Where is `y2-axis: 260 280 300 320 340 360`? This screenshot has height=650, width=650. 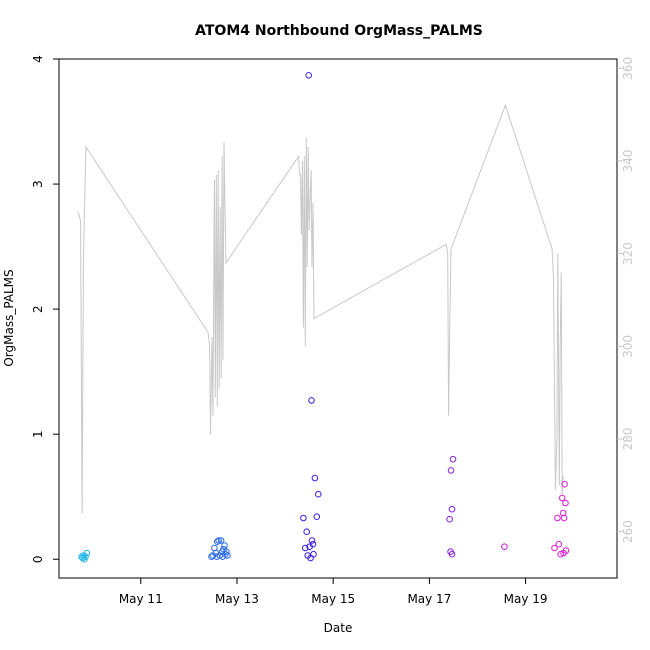
y2-axis: 260 280 300 320 340 360 is located at coordinates (626, 300).